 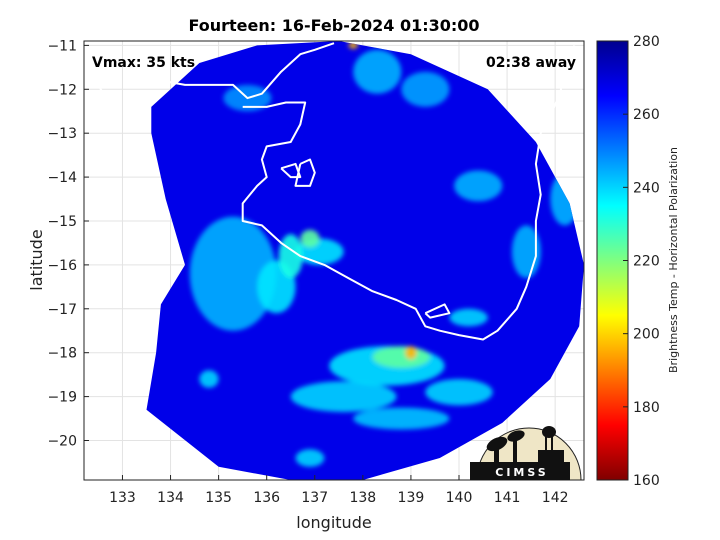 What do you see at coordinates (62, 46) in the screenshot?
I see `y-tick-label: −11` at bounding box center [62, 46].